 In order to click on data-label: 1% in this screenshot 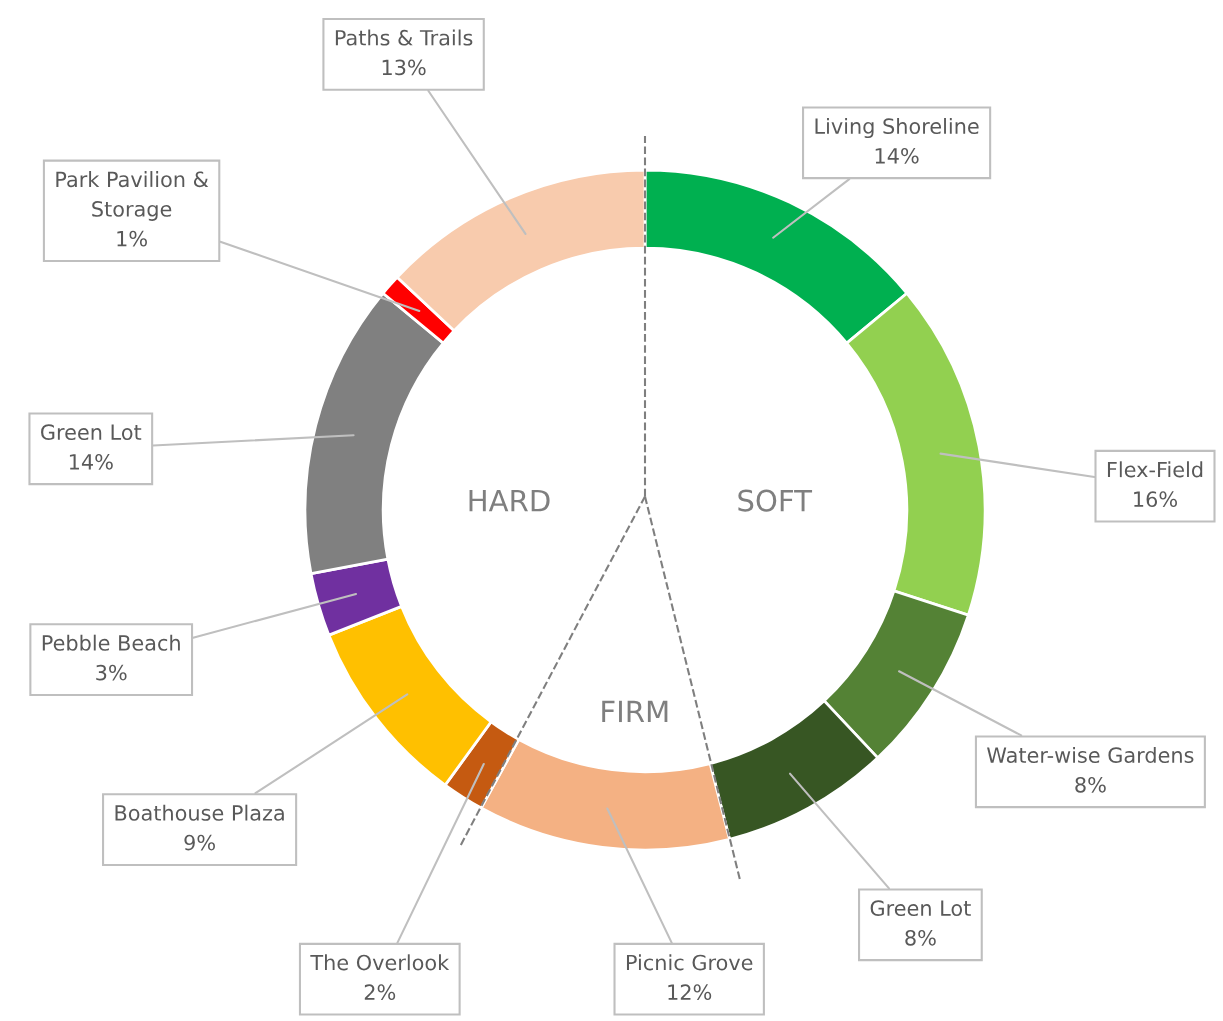, I will do `click(132, 238)`.